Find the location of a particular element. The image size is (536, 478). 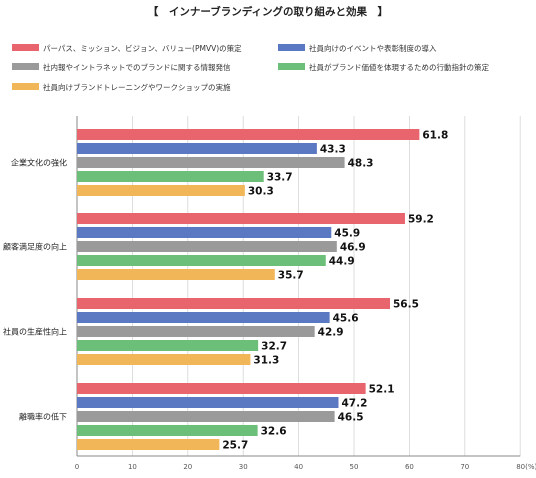

x-tick-label-8: 80(%) is located at coordinates (526, 467).